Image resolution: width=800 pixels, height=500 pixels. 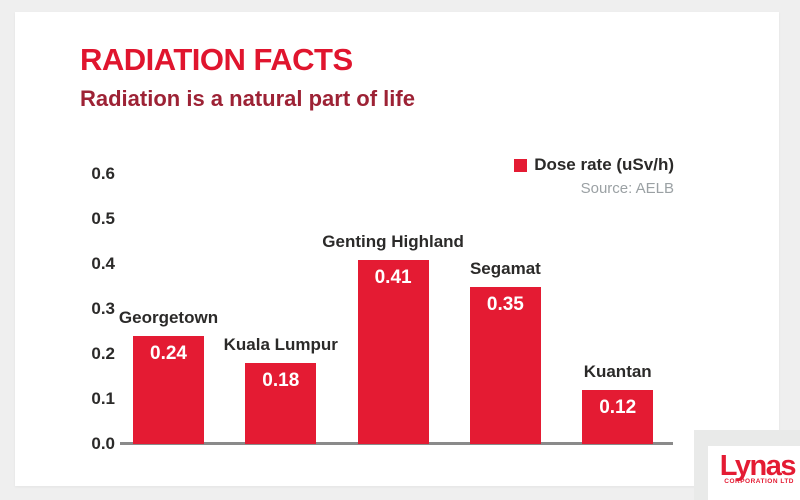 I want to click on bar-value-label: 0.24, so click(x=168, y=353).